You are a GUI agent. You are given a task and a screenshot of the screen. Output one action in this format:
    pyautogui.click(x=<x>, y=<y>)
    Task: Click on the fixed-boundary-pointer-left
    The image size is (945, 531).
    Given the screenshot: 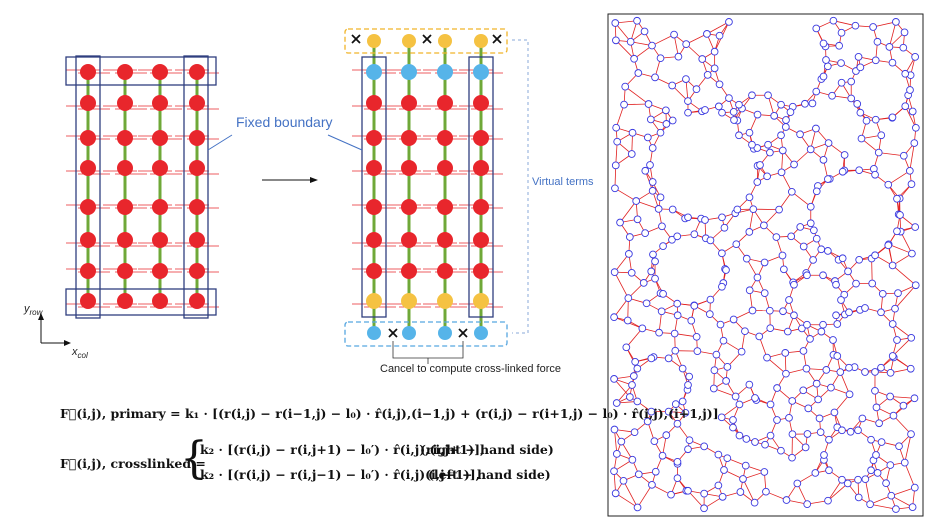 What is the action you would take?
    pyautogui.click(x=220, y=142)
    